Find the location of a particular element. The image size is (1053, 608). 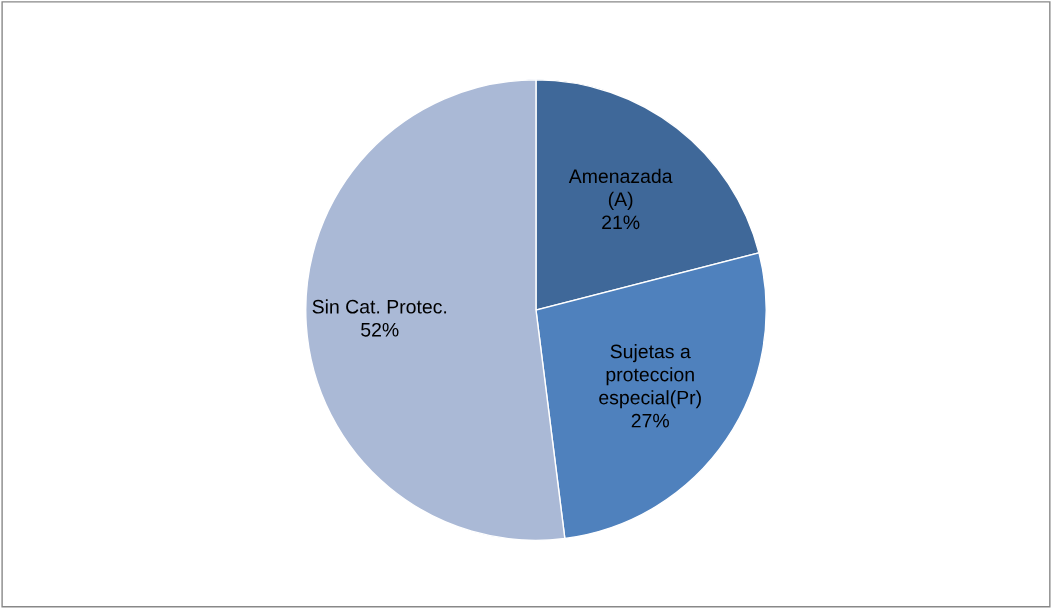

data-label: 27% is located at coordinates (650, 420).